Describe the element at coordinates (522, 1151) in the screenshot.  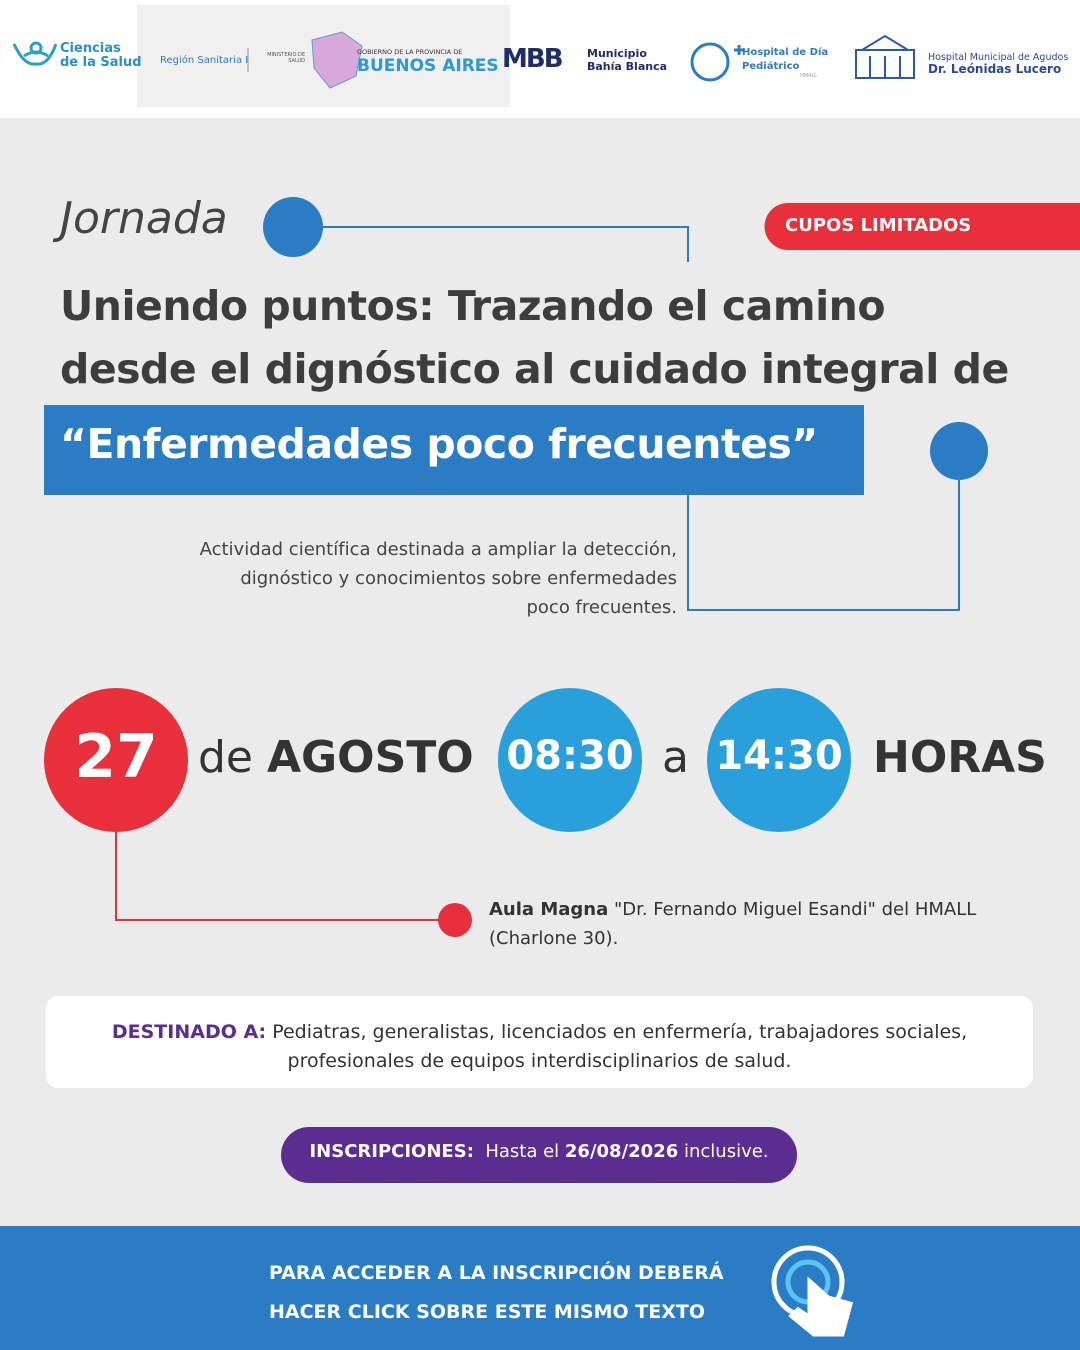
I see `text: Hasta el` at that location.